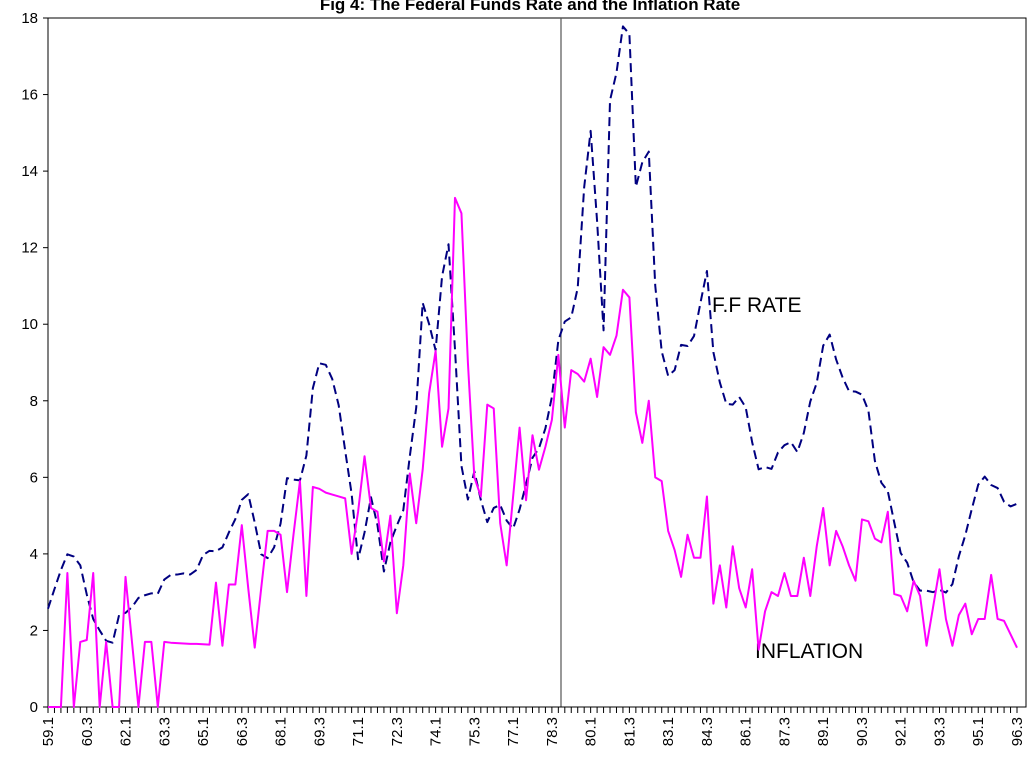 The width and height of the screenshot is (1029, 772). What do you see at coordinates (29, 95) in the screenshot?
I see `y-tick-label: 16` at bounding box center [29, 95].